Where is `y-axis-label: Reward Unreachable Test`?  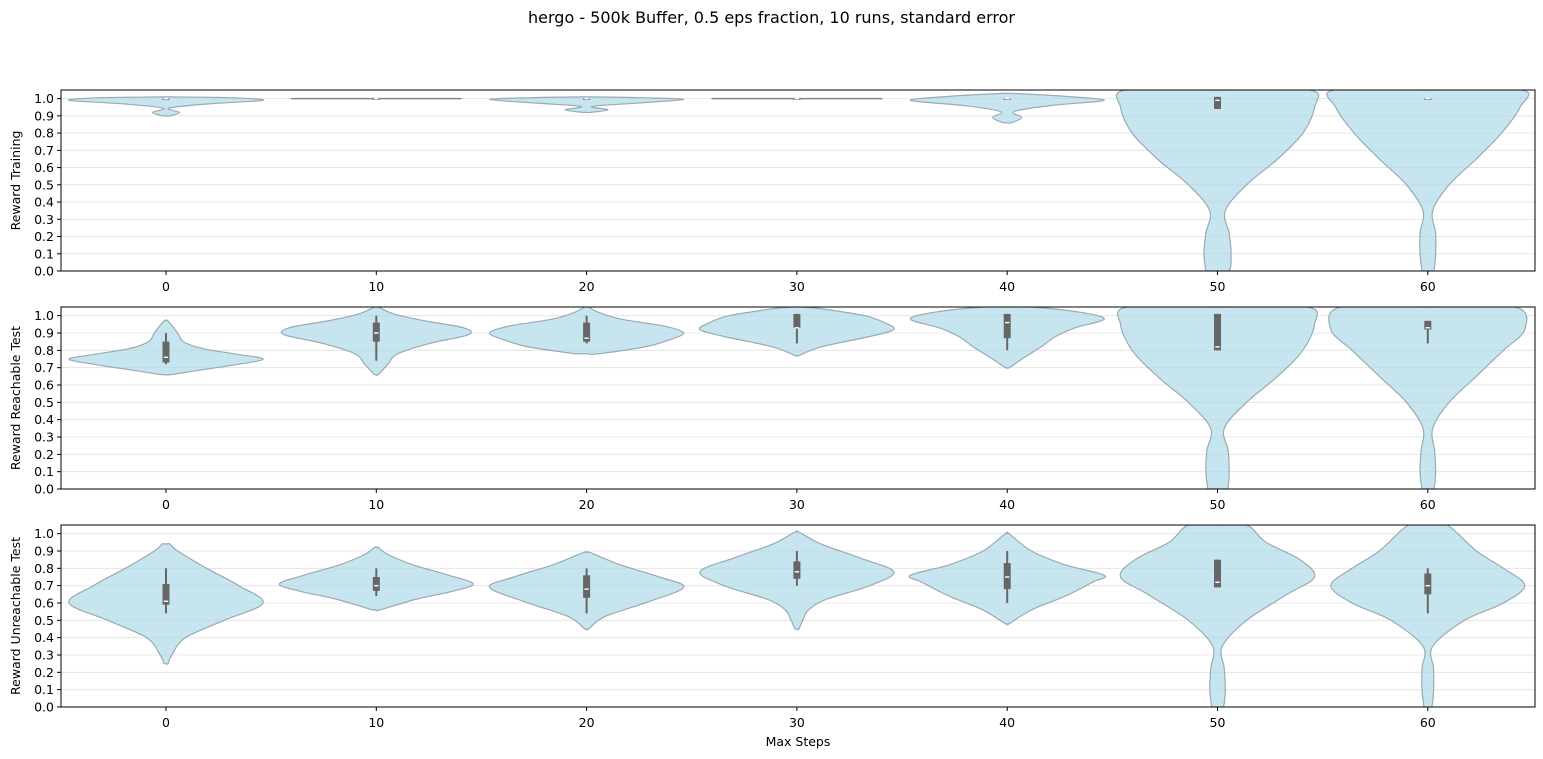 y-axis-label: Reward Unreachable Test is located at coordinates (15, 616).